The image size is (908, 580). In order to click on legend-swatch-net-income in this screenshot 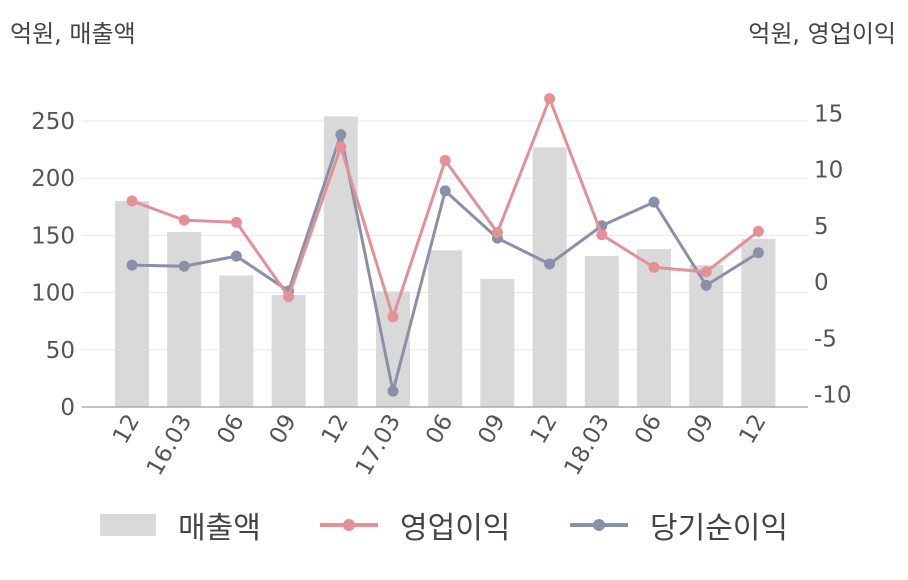, I will do `click(599, 525)`.